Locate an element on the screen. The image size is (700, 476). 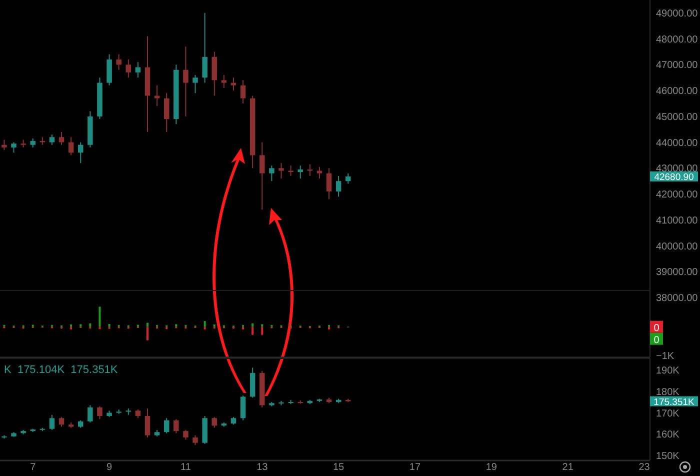
x-tick-label: 23 is located at coordinates (644, 467).